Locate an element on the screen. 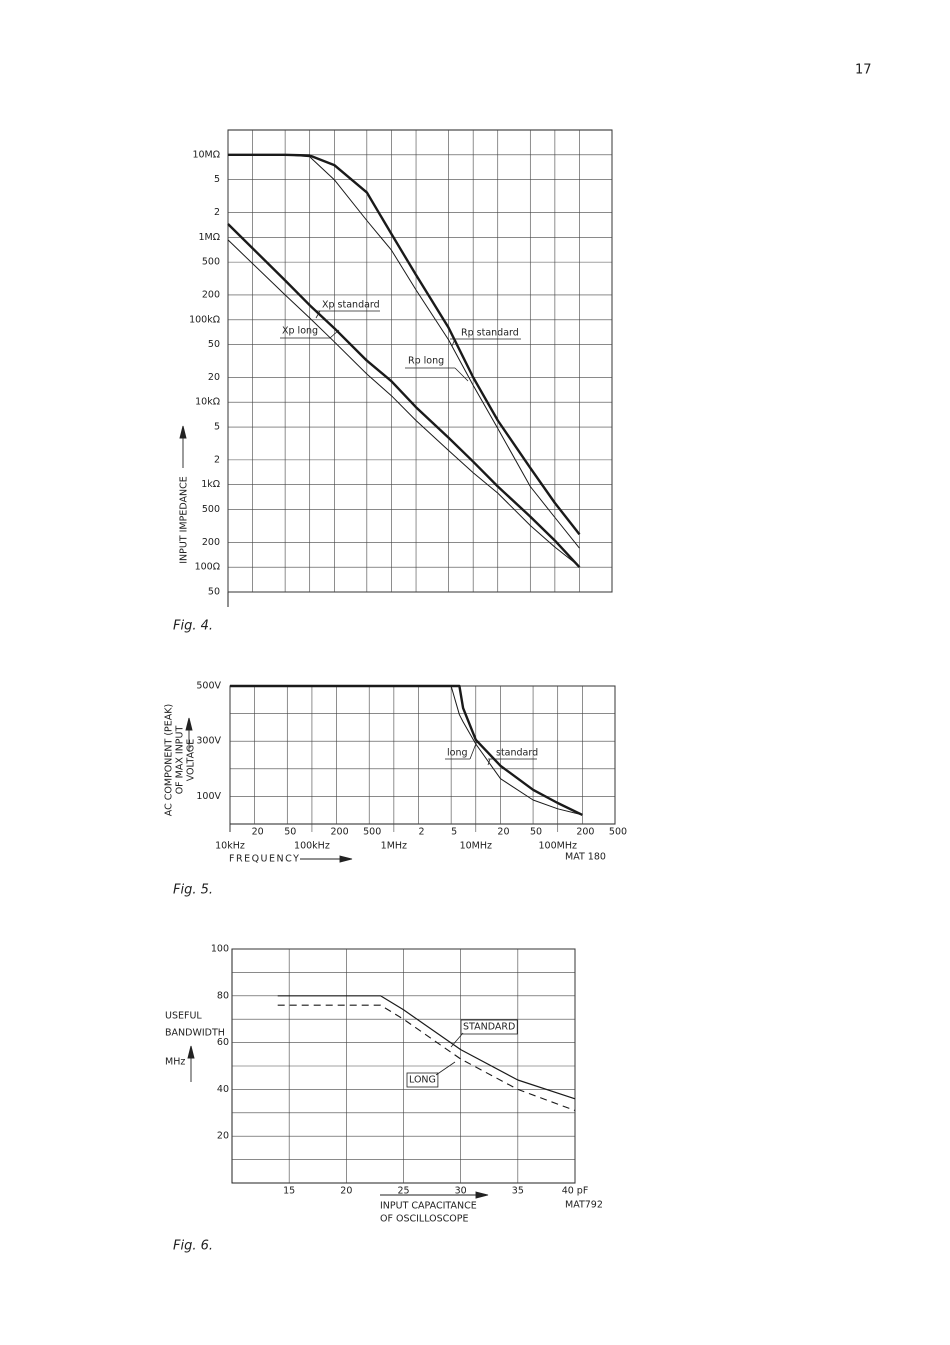  page-number: 17 is located at coordinates (863, 70).